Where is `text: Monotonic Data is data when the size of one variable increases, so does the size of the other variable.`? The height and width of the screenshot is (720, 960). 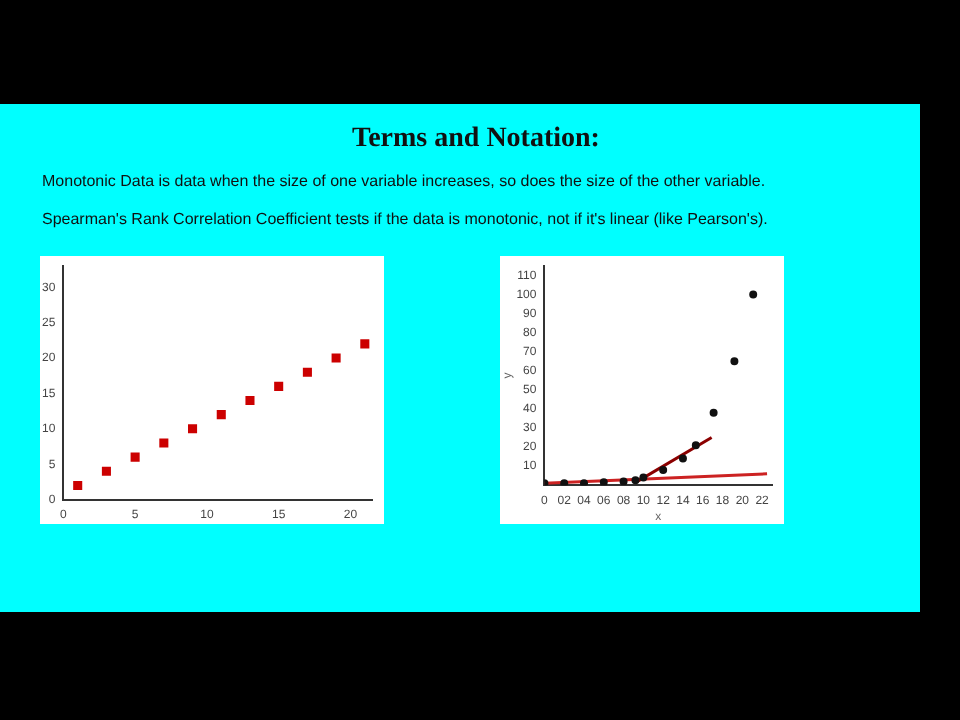 text: Monotonic Data is data when the size of one variable increases, so does the size of the other variable. is located at coordinates (405, 181).